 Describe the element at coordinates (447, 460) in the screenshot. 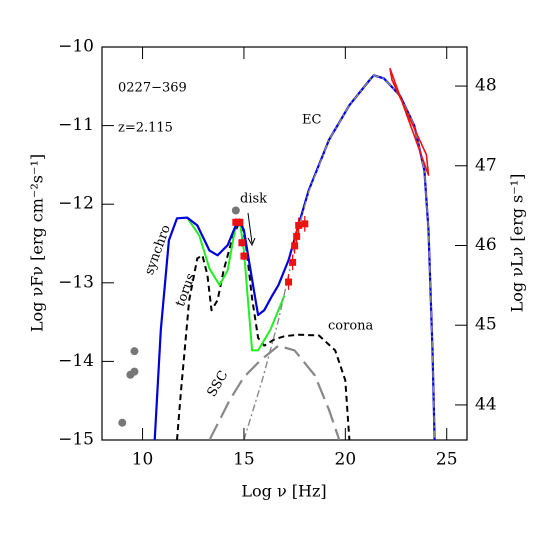

I see `x-tick-label: 25` at that location.